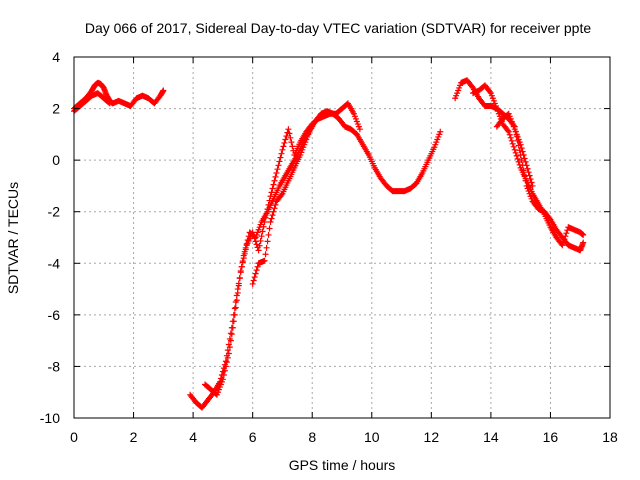 This screenshot has width=640, height=480. Describe the element at coordinates (74, 437) in the screenshot. I see `x-tick-label: 0` at that location.